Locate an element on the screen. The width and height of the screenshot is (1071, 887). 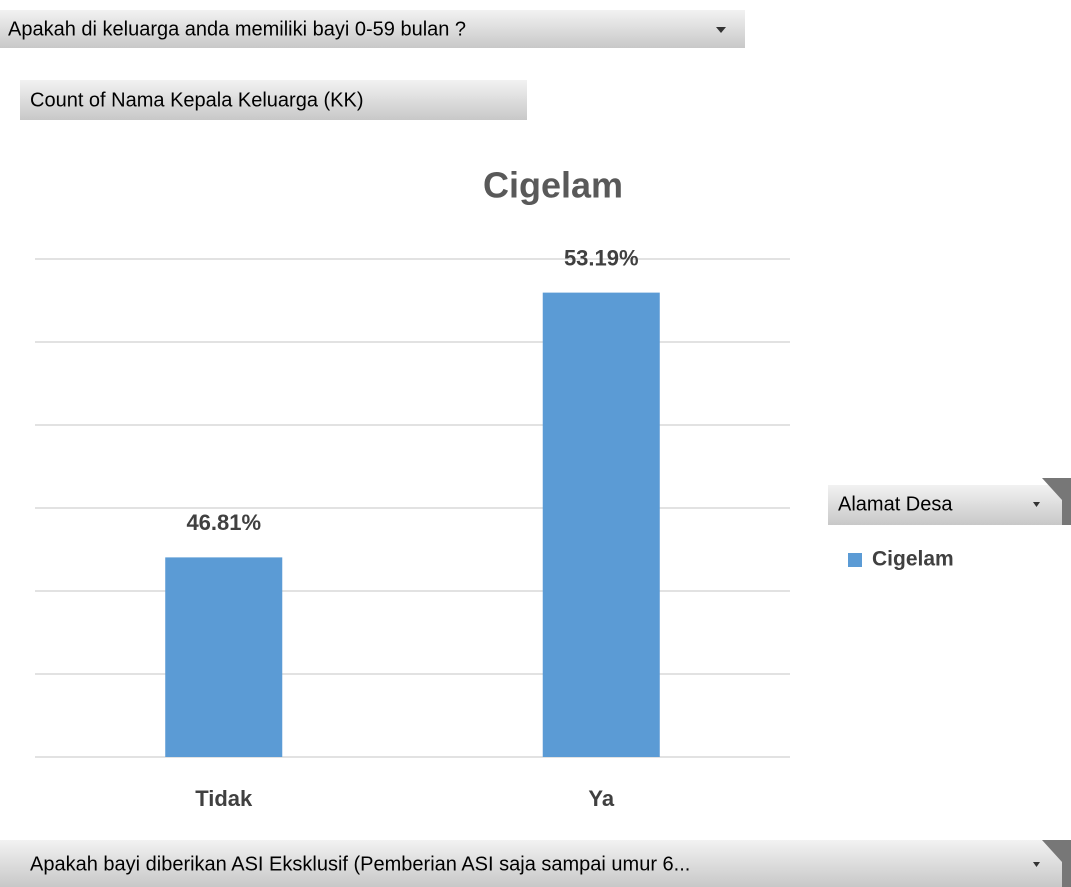
legend-title: Alamat Desa is located at coordinates (895, 504).